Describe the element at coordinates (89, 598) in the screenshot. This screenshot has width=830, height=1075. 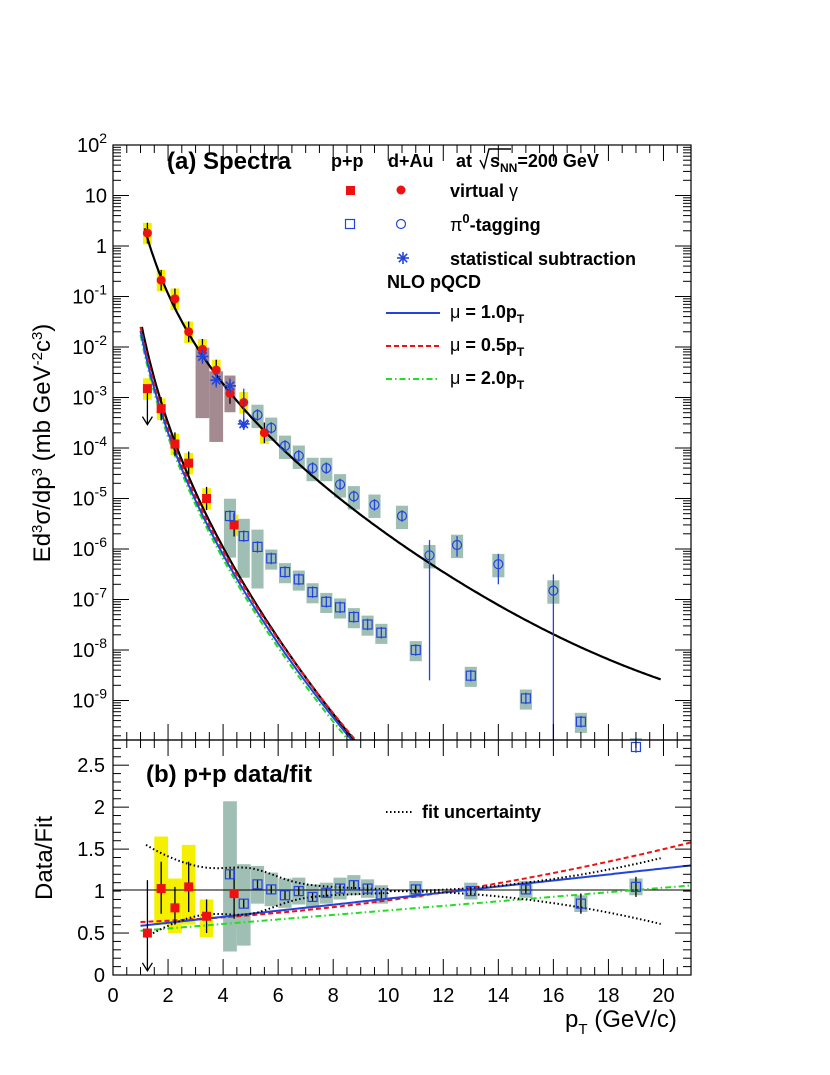
I see `y-tick-label: 10⁻⁷` at that location.